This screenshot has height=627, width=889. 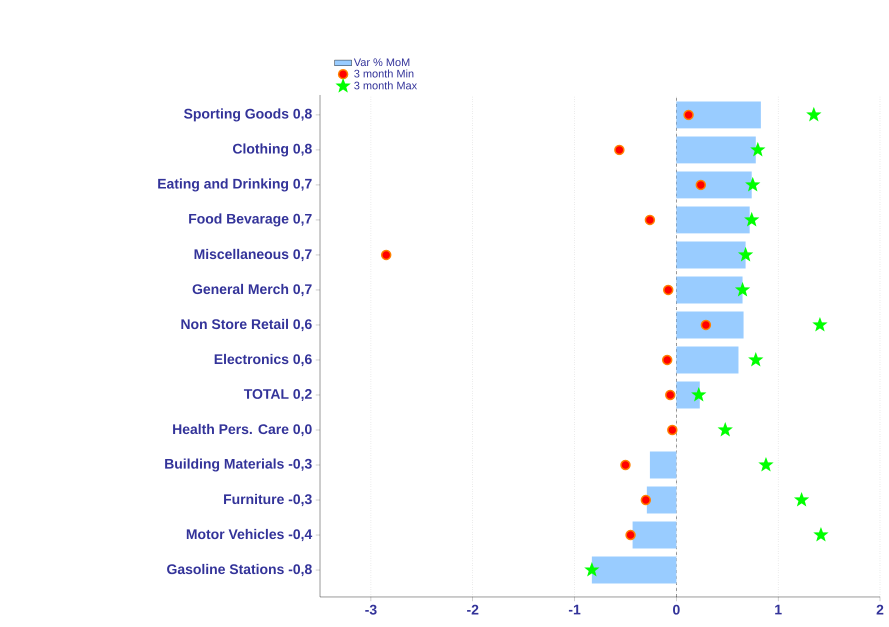 I want to click on legend-label: Var % MoM, so click(x=382, y=62).